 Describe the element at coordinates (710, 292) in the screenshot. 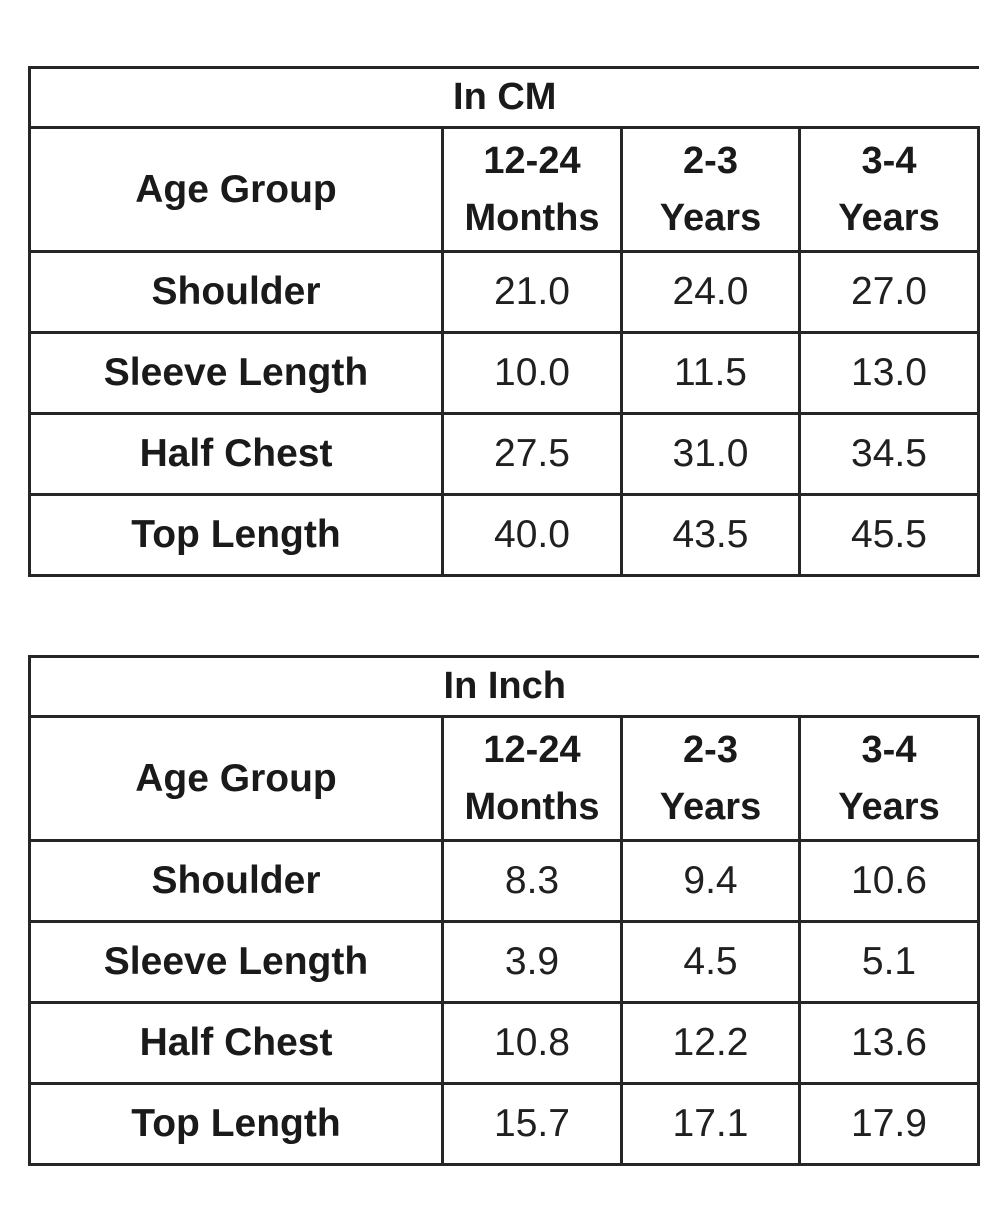

I see `cell-value: 24.0` at that location.